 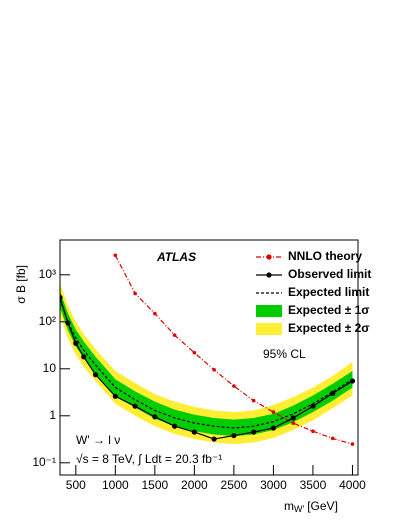 What do you see at coordinates (329, 310) in the screenshot?
I see `legend-label: Expected ± 1σ` at bounding box center [329, 310].